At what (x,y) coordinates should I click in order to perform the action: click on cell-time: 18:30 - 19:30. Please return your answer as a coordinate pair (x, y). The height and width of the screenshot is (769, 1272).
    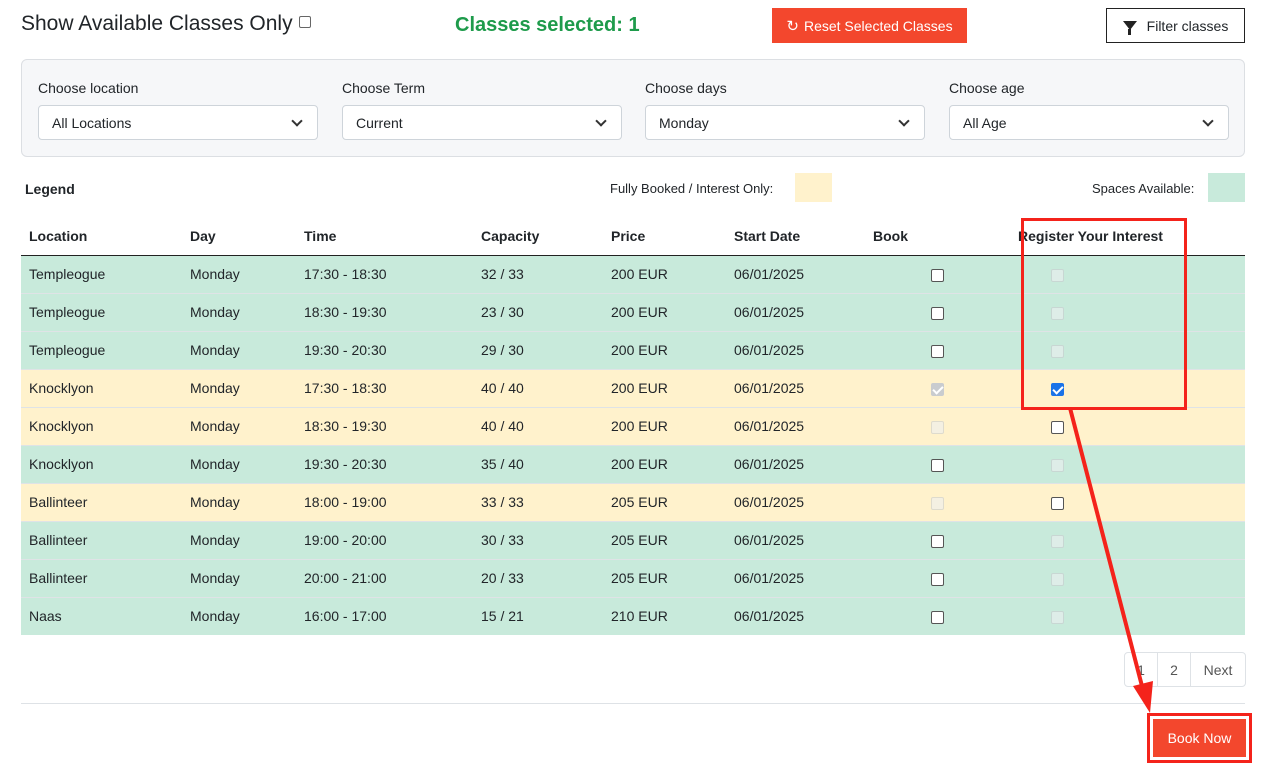
    Looking at the image, I should click on (384, 425).